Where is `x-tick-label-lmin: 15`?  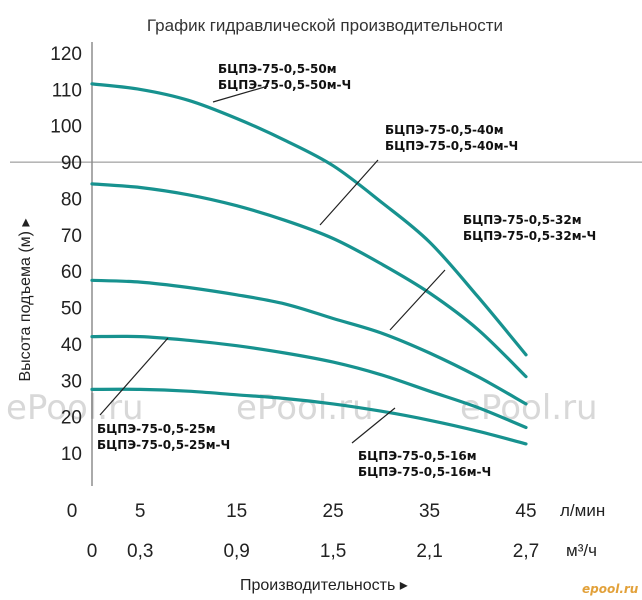
x-tick-label-lmin: 15 is located at coordinates (236, 511).